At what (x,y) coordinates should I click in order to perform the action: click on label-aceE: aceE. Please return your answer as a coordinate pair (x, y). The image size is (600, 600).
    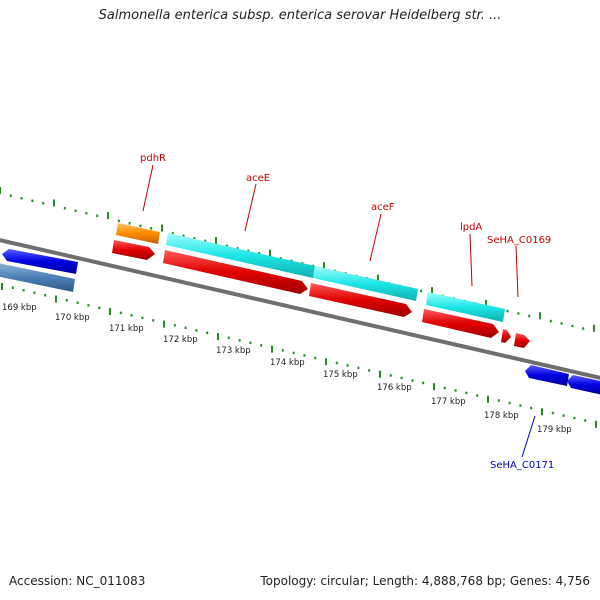
    Looking at the image, I should click on (258, 178).